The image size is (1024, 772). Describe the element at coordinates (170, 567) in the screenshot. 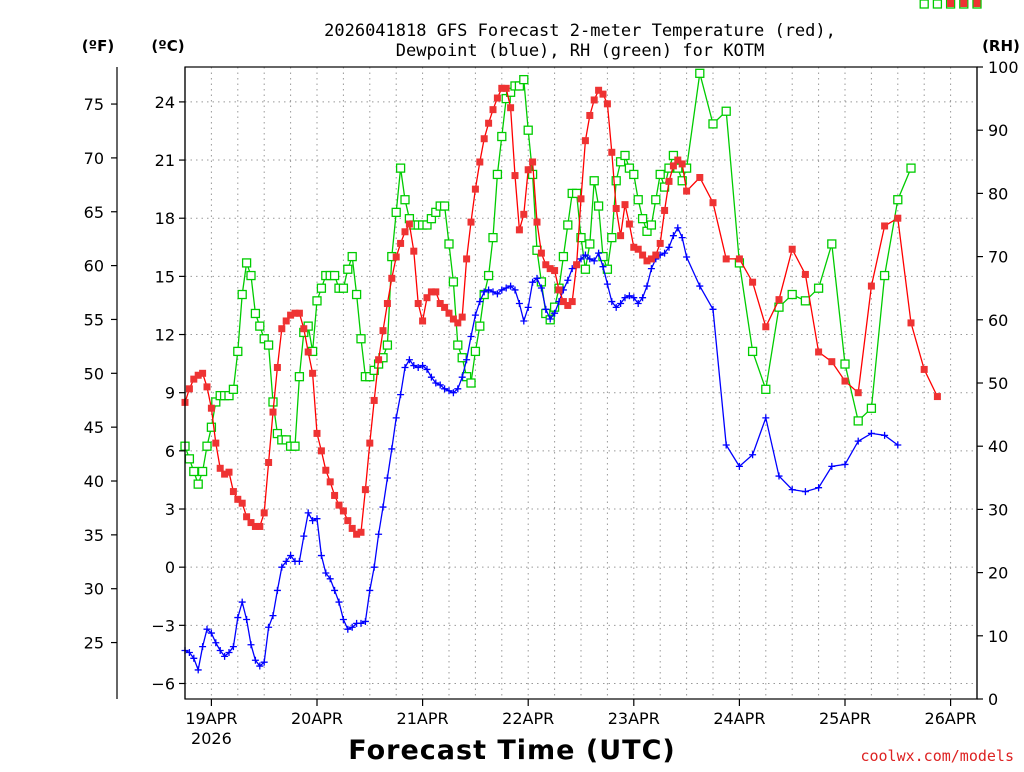

I see `celsius-tick-label: 0` at that location.